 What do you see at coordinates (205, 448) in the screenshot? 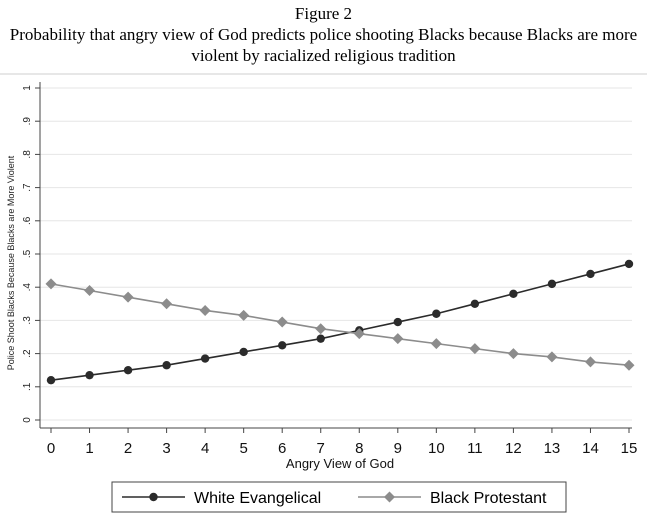
I see `x-tick-label: 4` at bounding box center [205, 448].